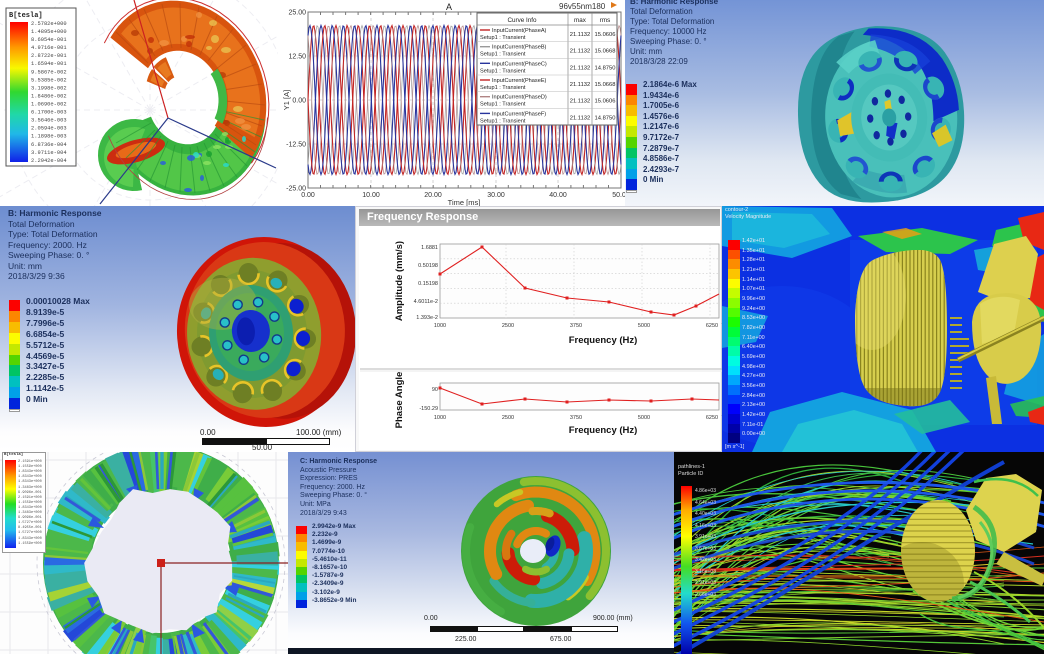  Describe the element at coordinates (297, 57) in the screenshot. I see `svg-text: 12.50` at that location.